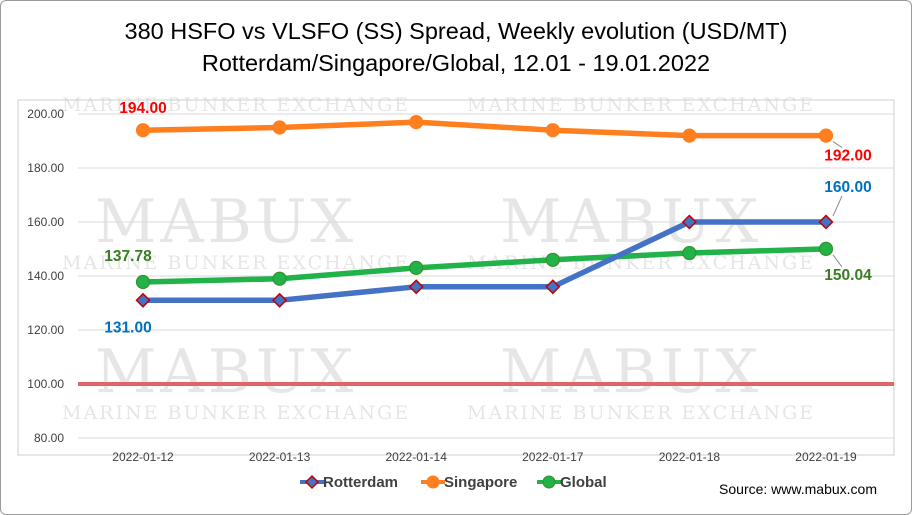 This screenshot has height=515, width=912. I want to click on y-tick-label: 100.00, so click(45, 384).